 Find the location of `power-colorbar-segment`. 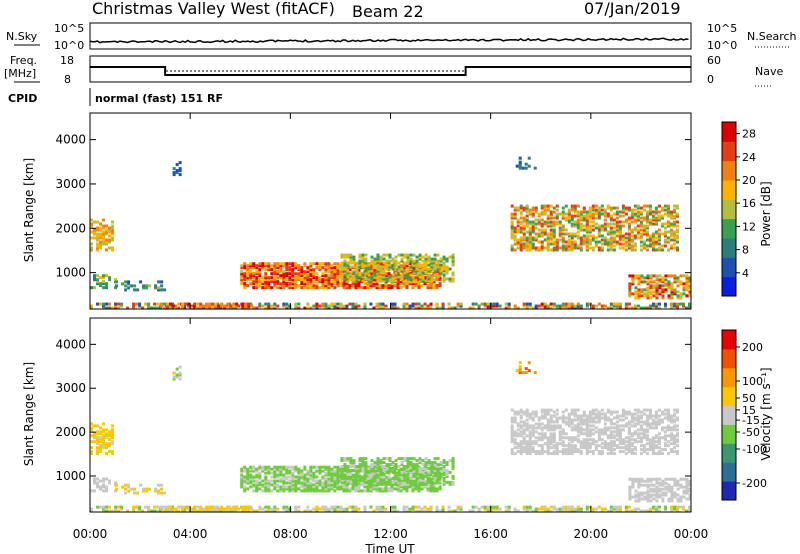

power-colorbar-segment is located at coordinates (729, 170).